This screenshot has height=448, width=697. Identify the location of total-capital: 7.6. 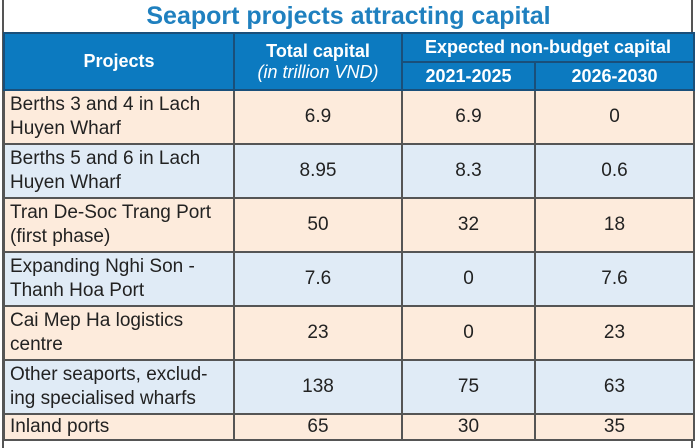
(318, 279).